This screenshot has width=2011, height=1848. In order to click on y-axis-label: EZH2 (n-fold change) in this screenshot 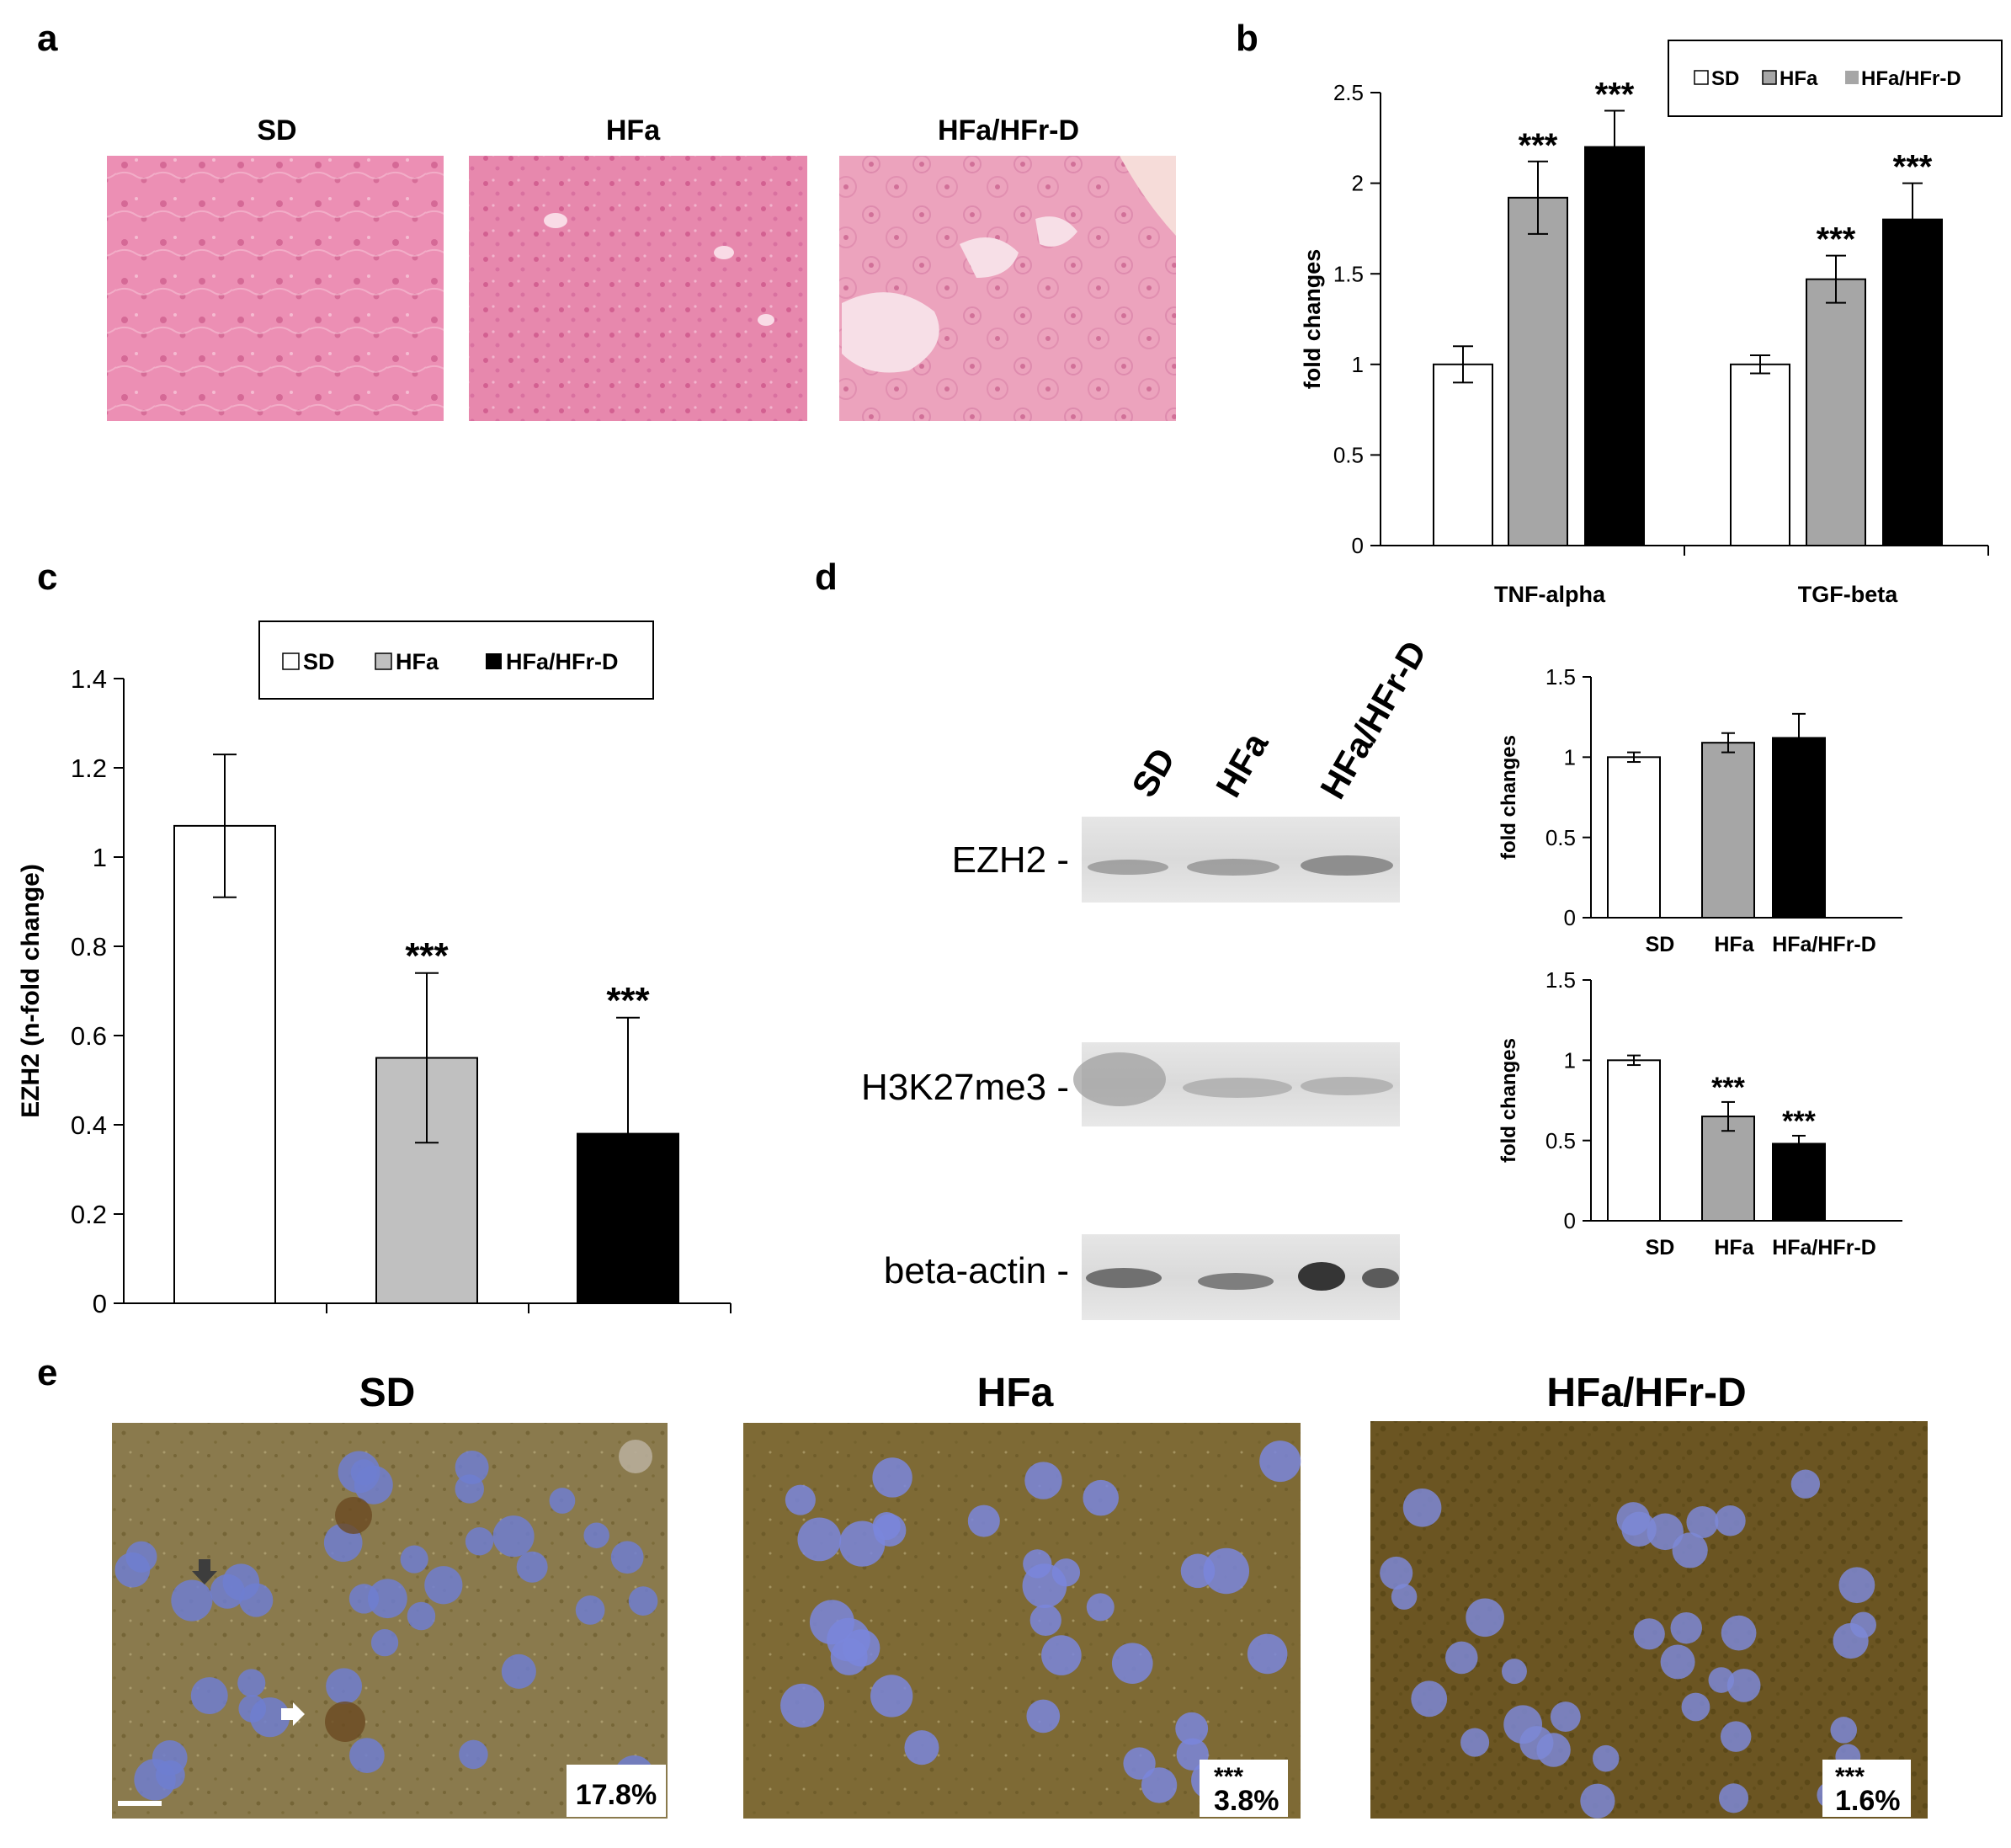, I will do `click(31, 991)`.